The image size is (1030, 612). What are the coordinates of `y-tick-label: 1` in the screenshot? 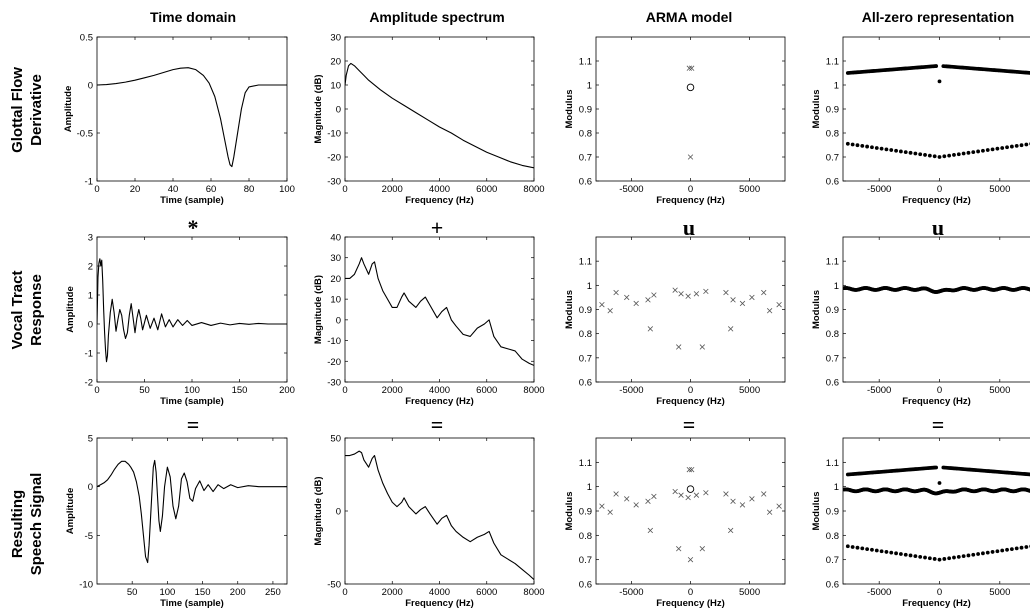 It's located at (836, 286).